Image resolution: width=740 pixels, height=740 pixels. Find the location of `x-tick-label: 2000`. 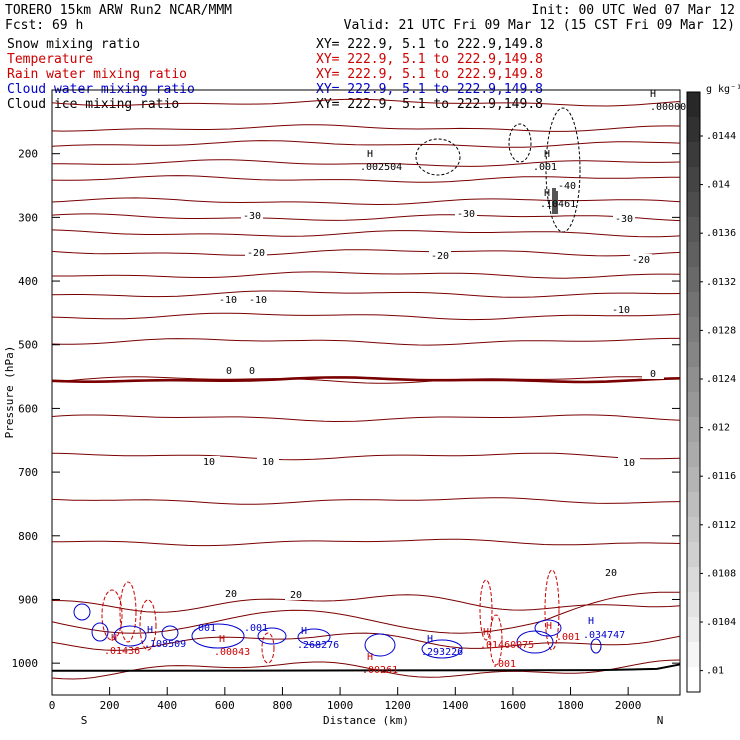

x-tick-label: 2000 is located at coordinates (628, 705).